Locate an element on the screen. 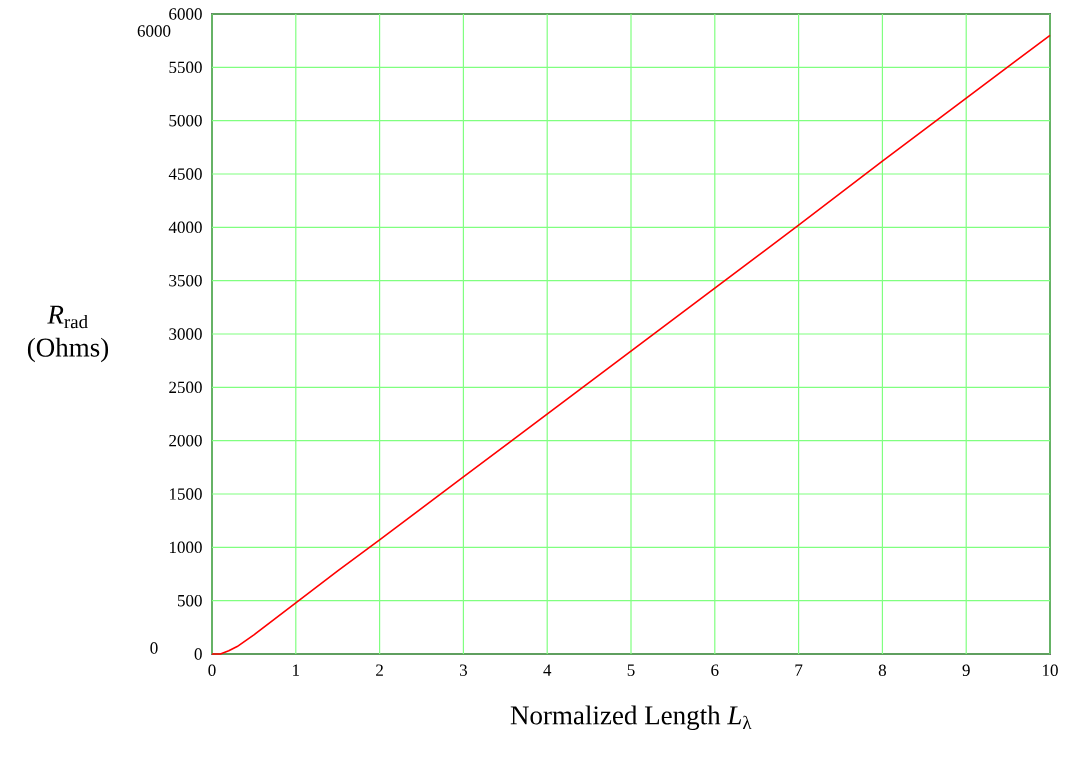 This screenshot has width=1073, height=764. text: 0 is located at coordinates (154, 648).